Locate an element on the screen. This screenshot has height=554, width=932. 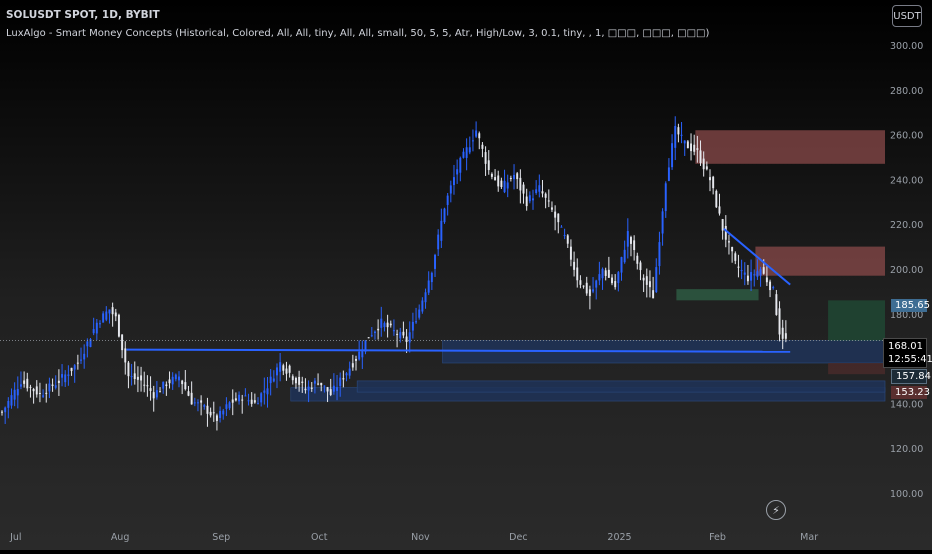
y-tick-label: 220.00 is located at coordinates (906, 225).